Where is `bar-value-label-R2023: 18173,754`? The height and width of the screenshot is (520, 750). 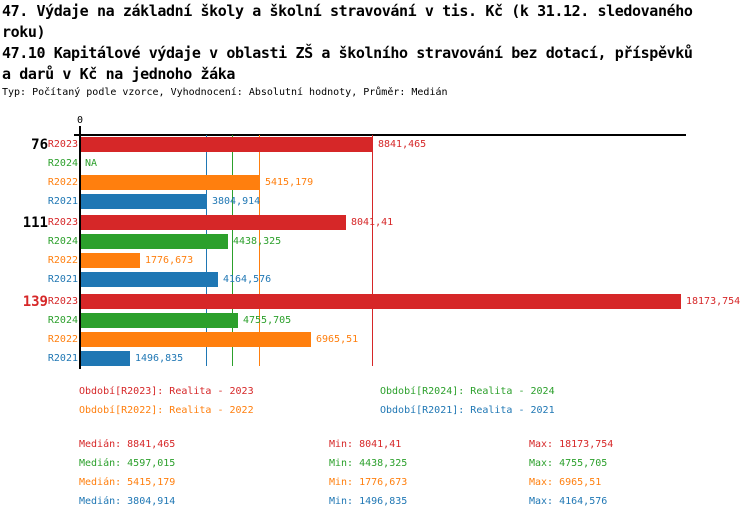
bar-value-label-R2023: 18173,754 is located at coordinates (713, 301).